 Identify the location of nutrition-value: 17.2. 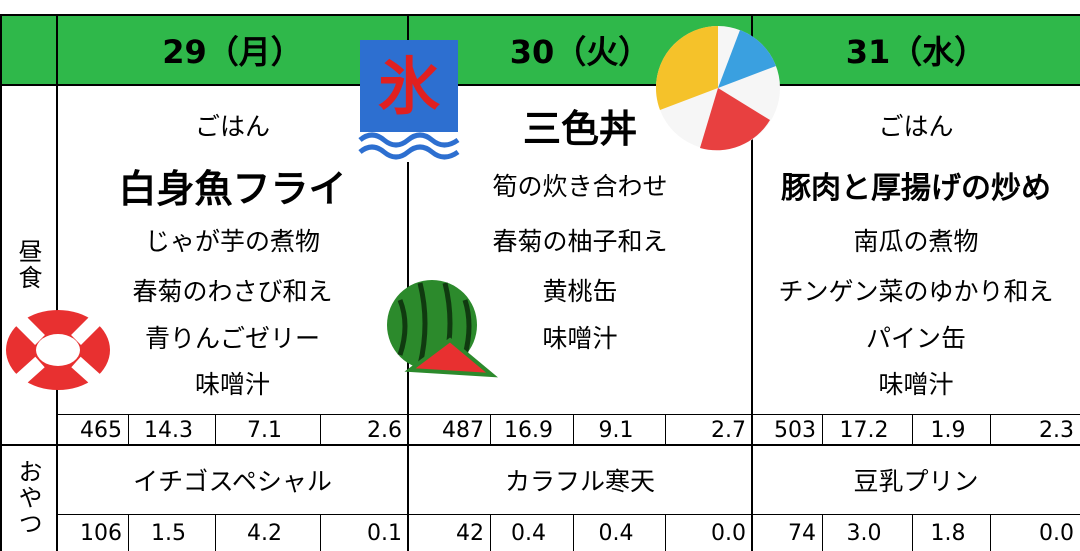
(864, 430).